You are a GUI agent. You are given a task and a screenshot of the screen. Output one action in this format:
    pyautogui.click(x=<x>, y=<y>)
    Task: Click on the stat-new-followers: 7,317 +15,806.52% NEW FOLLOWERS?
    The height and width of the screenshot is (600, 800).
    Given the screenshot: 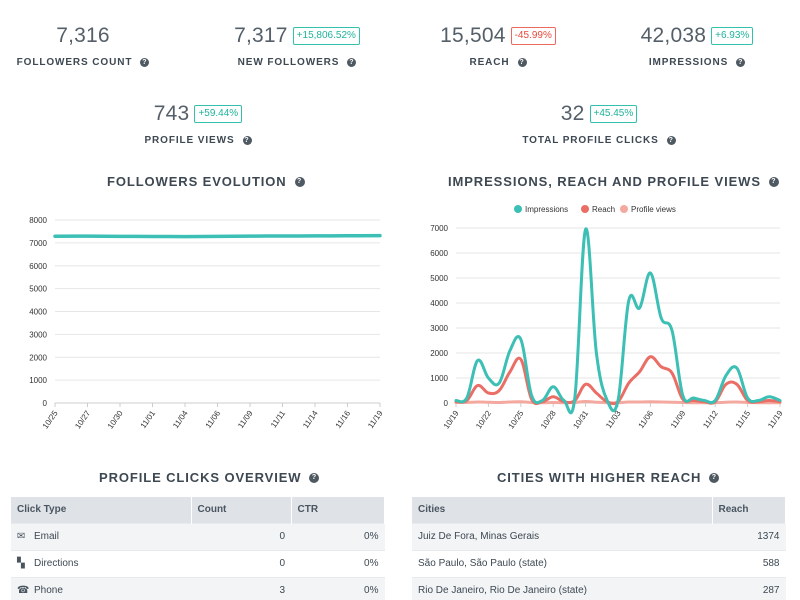 What is the action you would take?
    pyautogui.click(x=297, y=45)
    